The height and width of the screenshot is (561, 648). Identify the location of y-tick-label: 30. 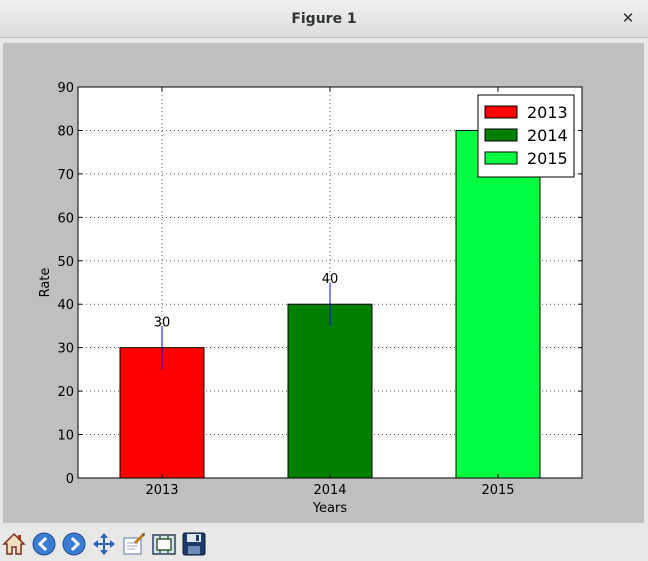
(65, 349).